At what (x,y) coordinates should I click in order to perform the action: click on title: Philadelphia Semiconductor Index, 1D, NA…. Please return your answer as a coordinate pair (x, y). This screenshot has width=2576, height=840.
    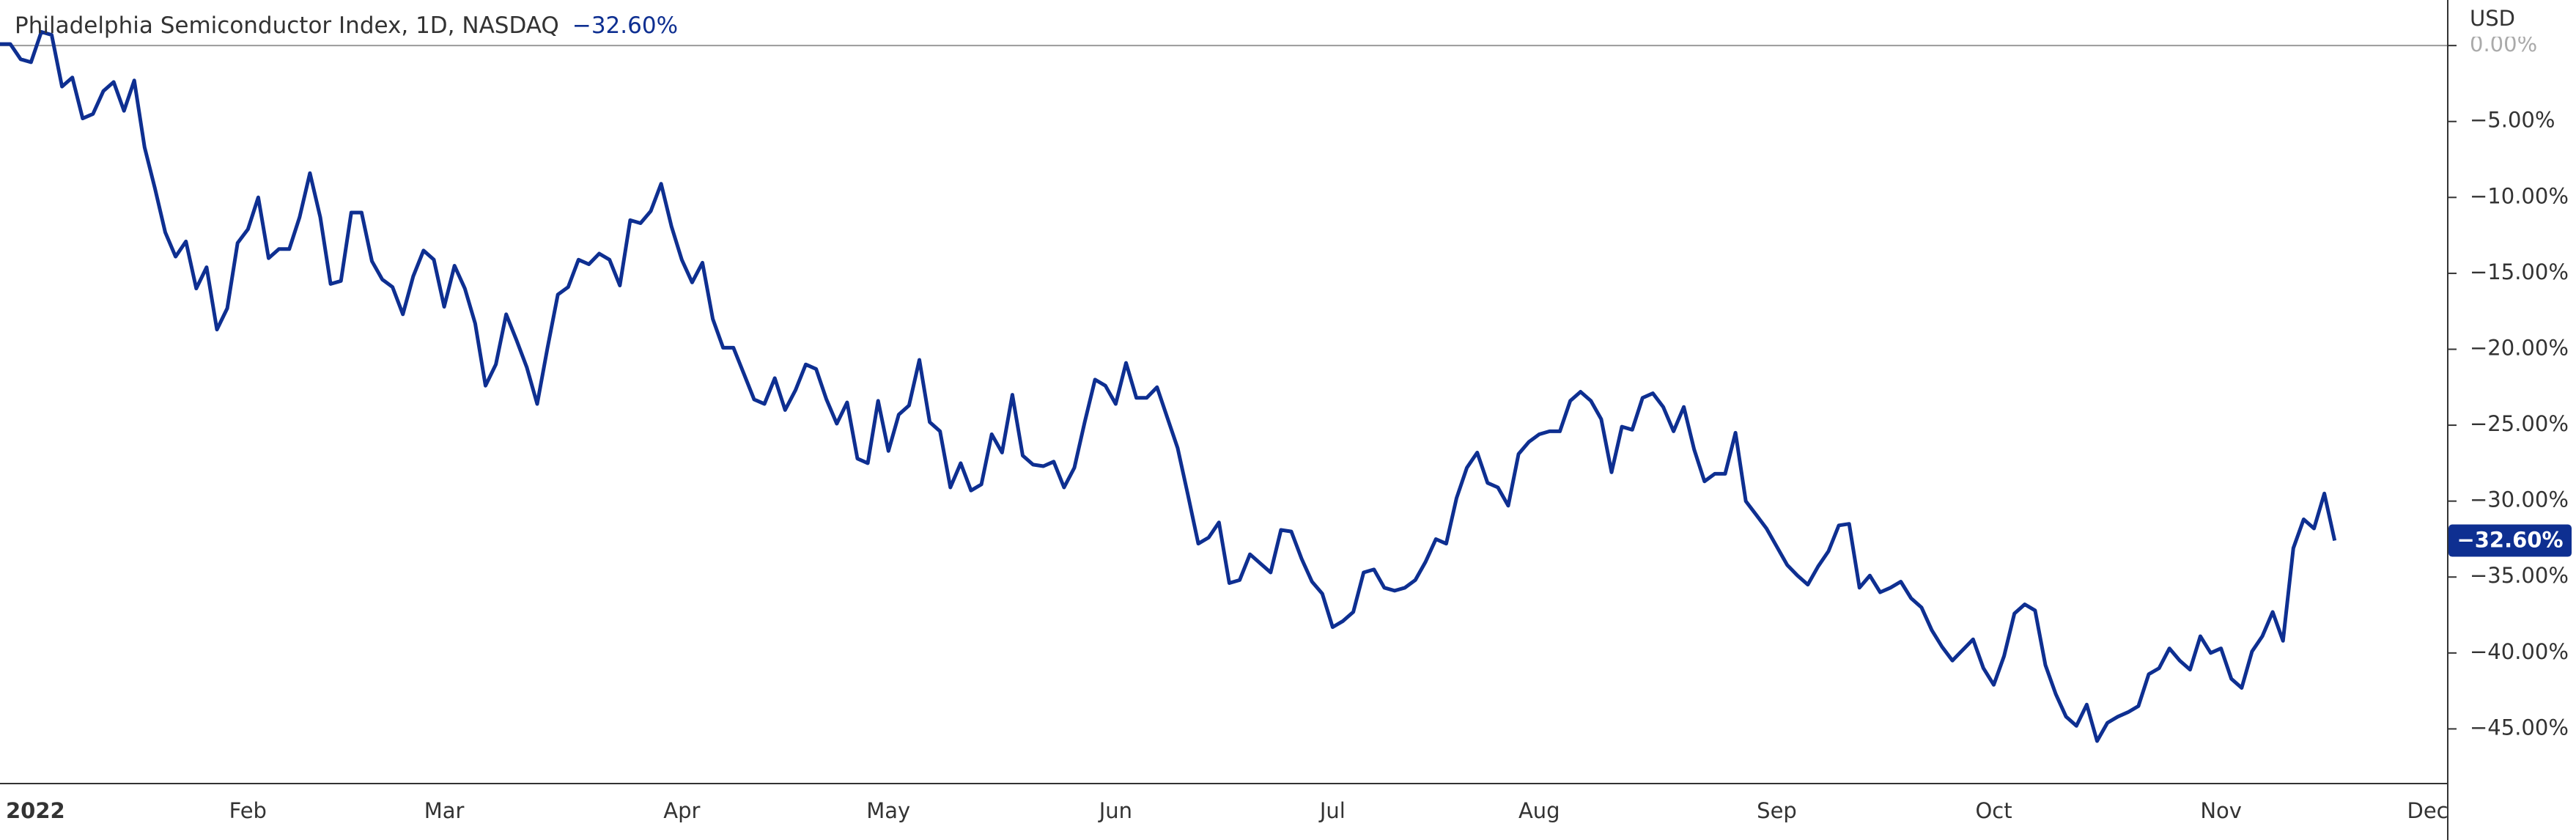
    Looking at the image, I should click on (287, 26).